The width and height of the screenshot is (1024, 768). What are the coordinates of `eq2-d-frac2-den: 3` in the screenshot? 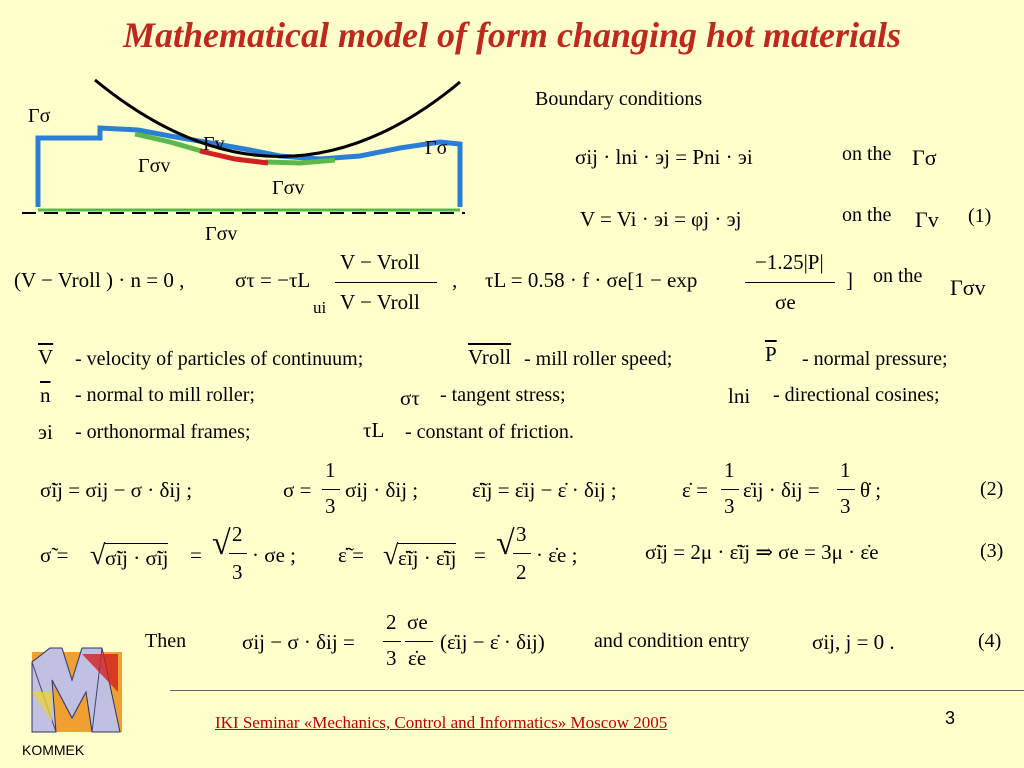 It's located at (845, 506).